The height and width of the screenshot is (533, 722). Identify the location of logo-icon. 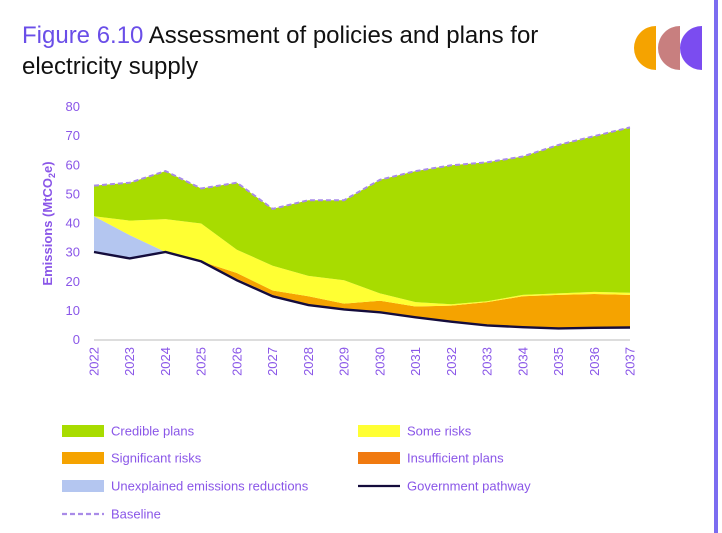
(668, 48).